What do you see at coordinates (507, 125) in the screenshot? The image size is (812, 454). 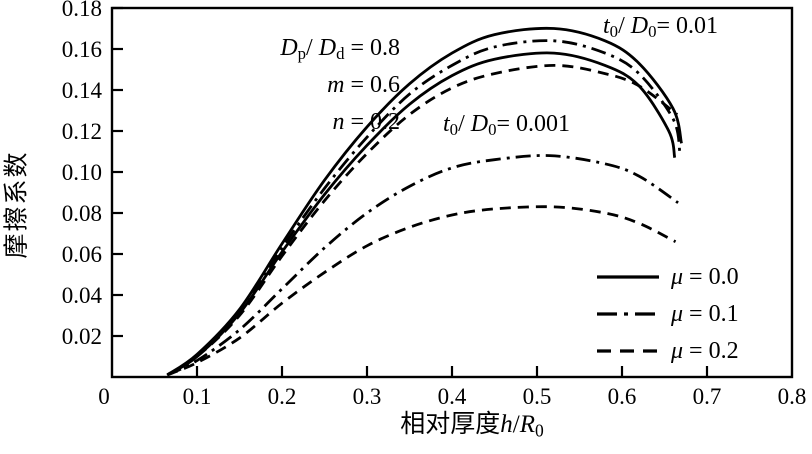 I see `curve-group-label-t0d0-0001: t0/ D0= 0.001` at bounding box center [507, 125].